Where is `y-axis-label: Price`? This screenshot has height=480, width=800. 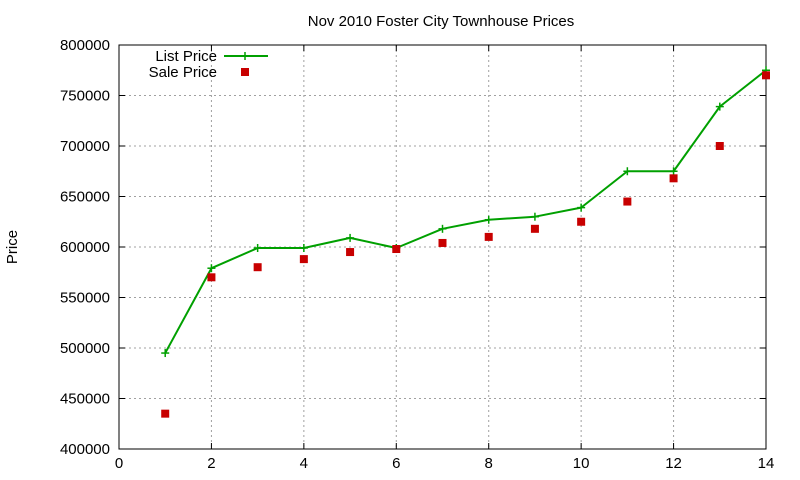
y-axis-label: Price is located at coordinates (12, 247).